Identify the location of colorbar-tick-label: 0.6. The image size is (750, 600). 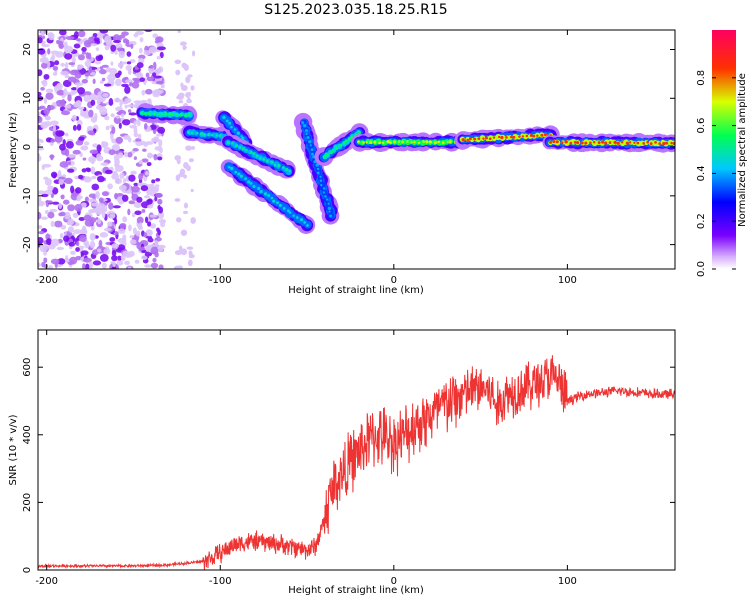
(701, 126).